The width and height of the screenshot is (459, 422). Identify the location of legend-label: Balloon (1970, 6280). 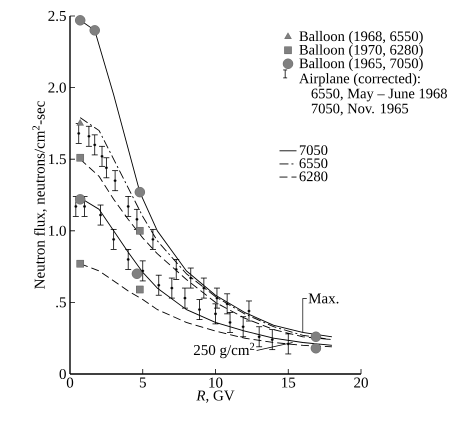
(361, 51).